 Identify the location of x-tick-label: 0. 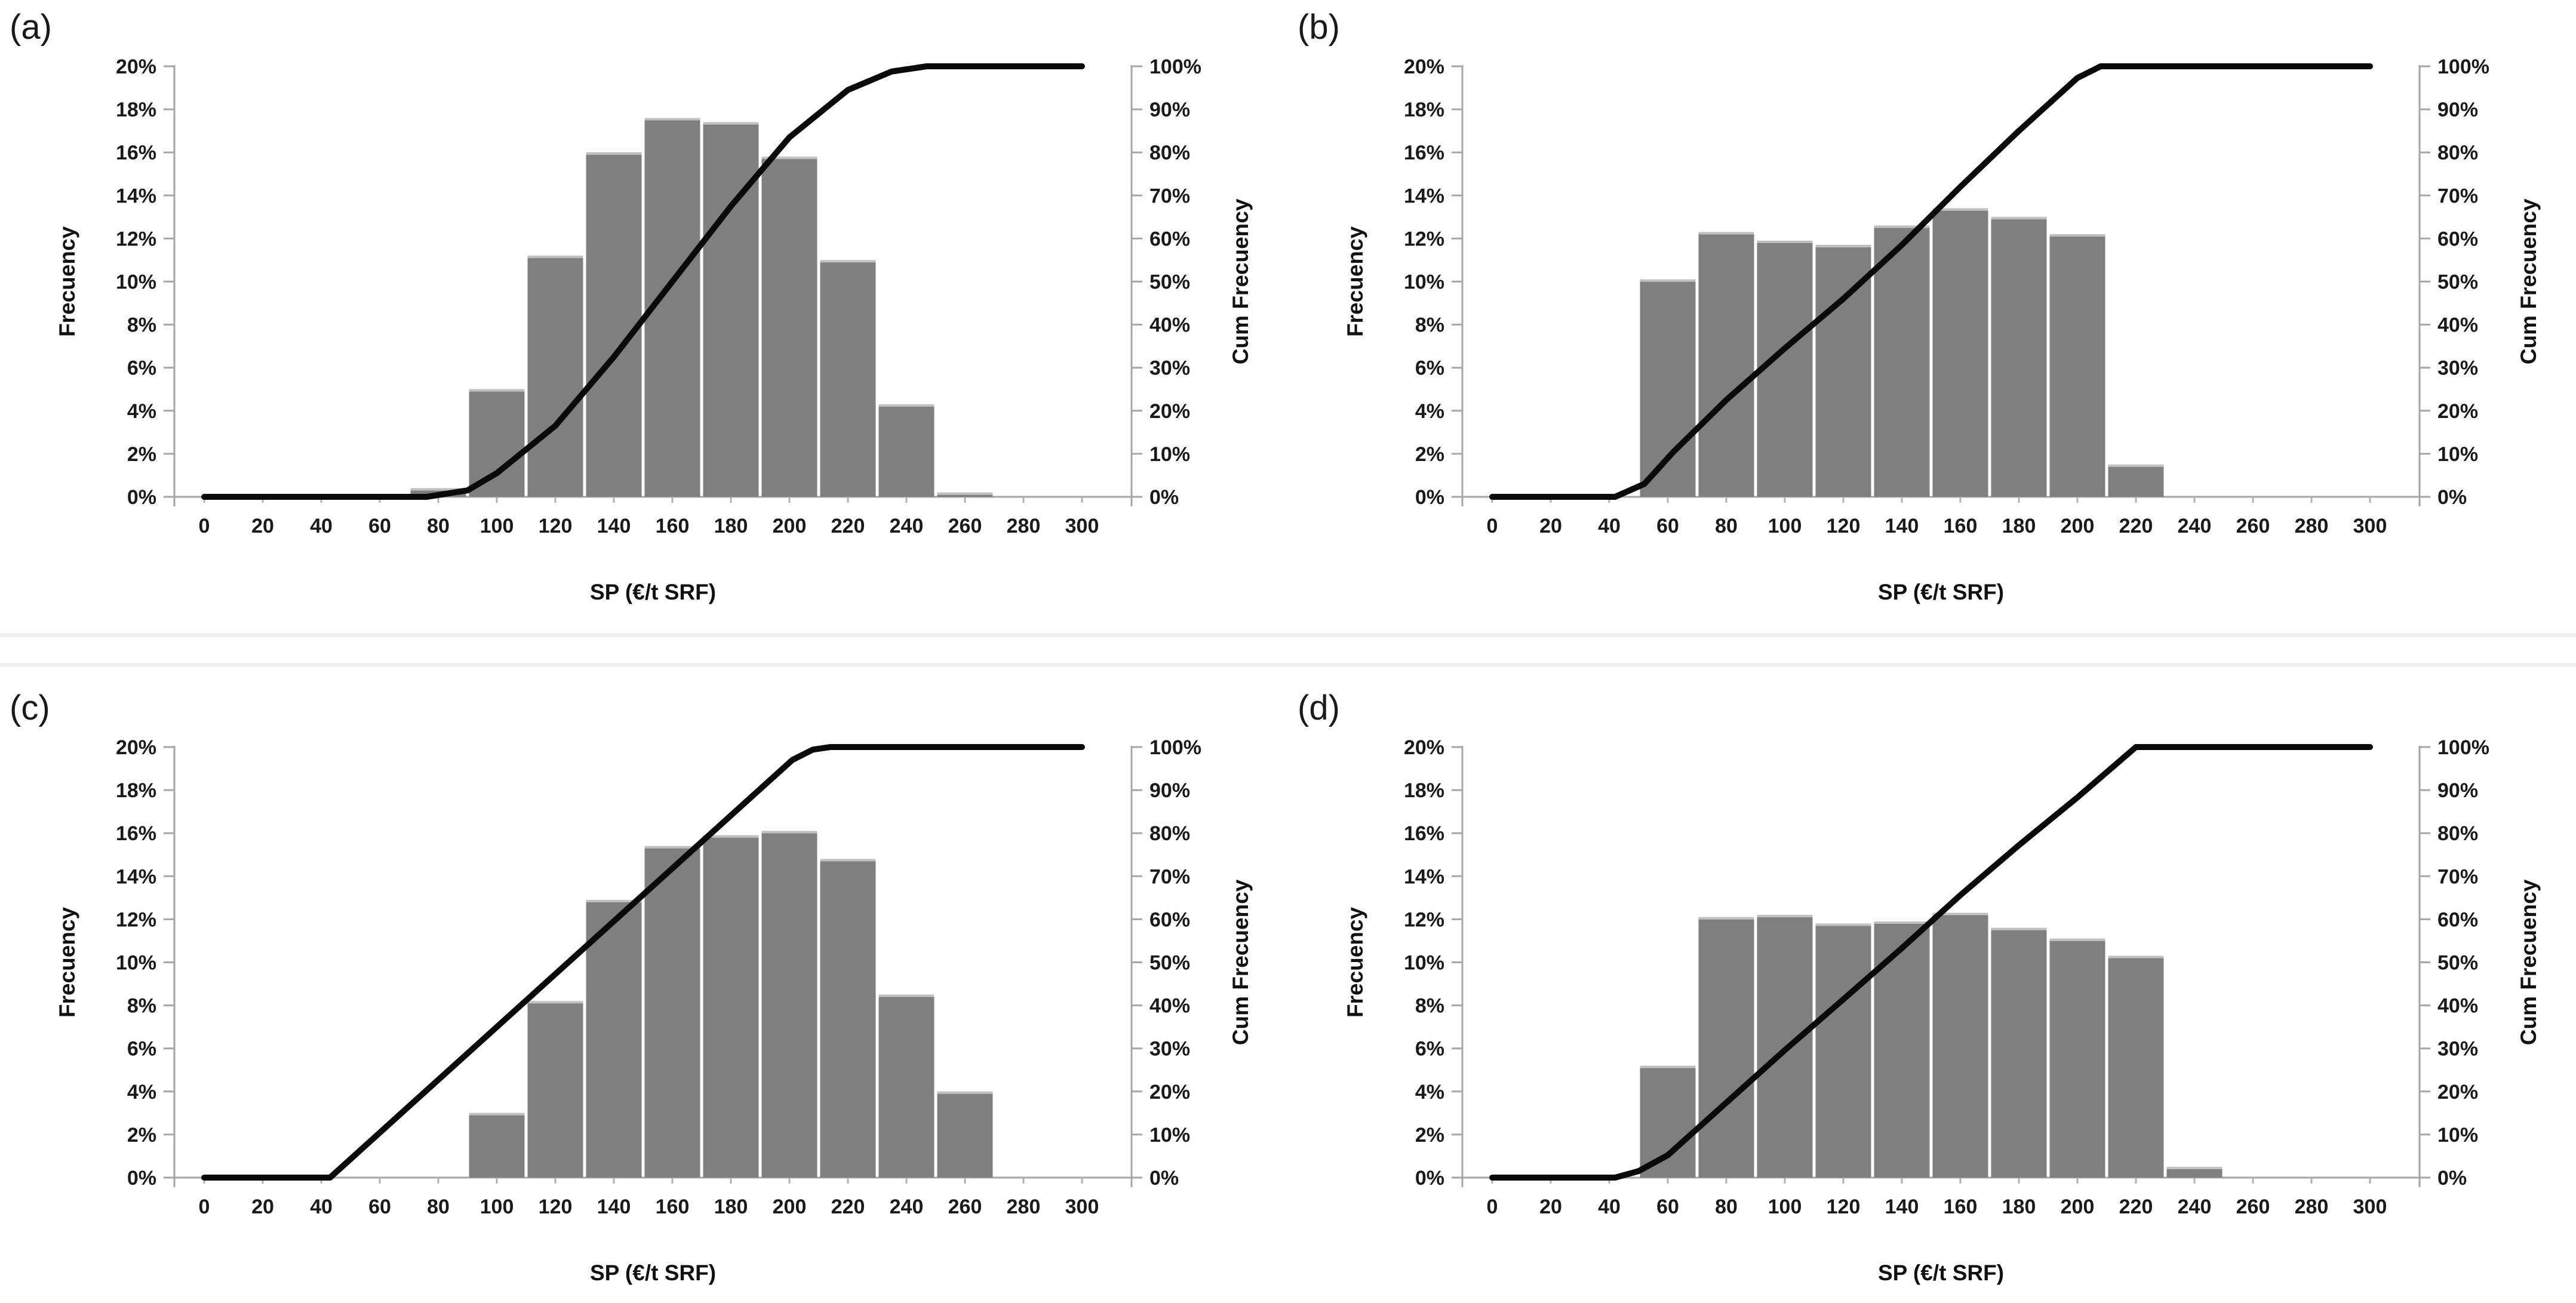
(204, 1207).